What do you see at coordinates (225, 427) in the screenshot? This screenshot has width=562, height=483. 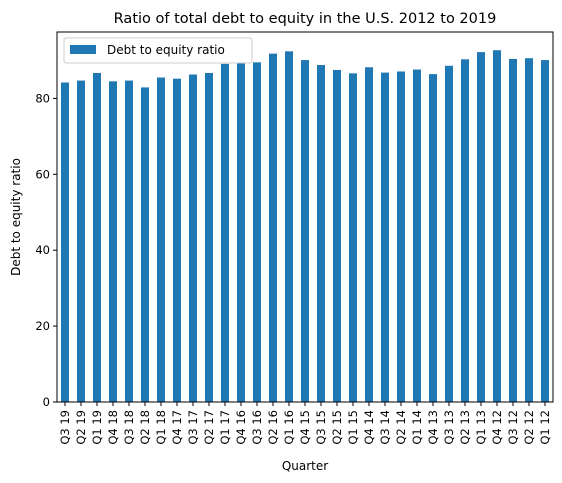 I see `x-tick-label: Q1 17` at bounding box center [225, 427].